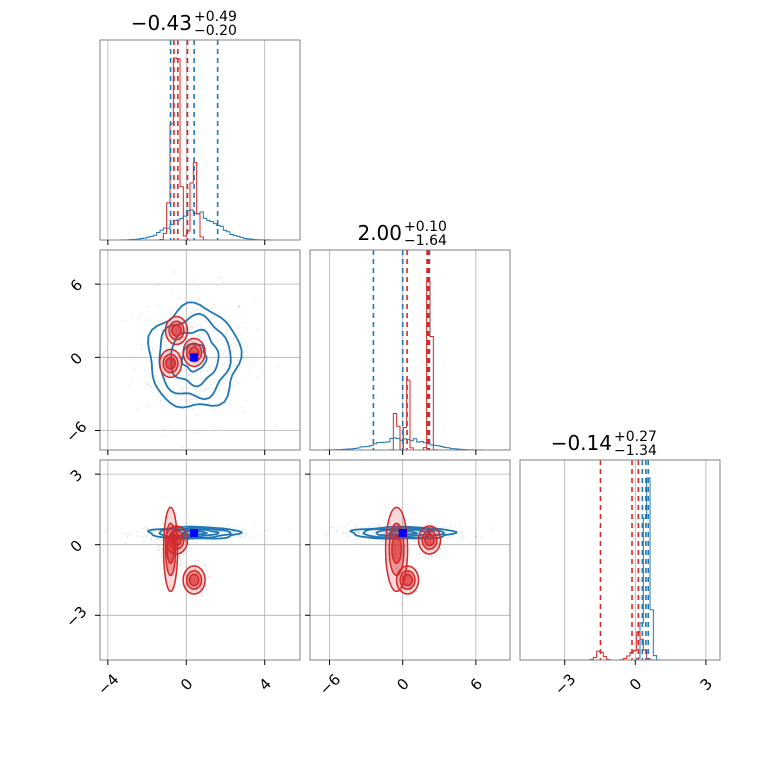  Describe the element at coordinates (397, 549) in the screenshot. I see `contour-red` at that location.